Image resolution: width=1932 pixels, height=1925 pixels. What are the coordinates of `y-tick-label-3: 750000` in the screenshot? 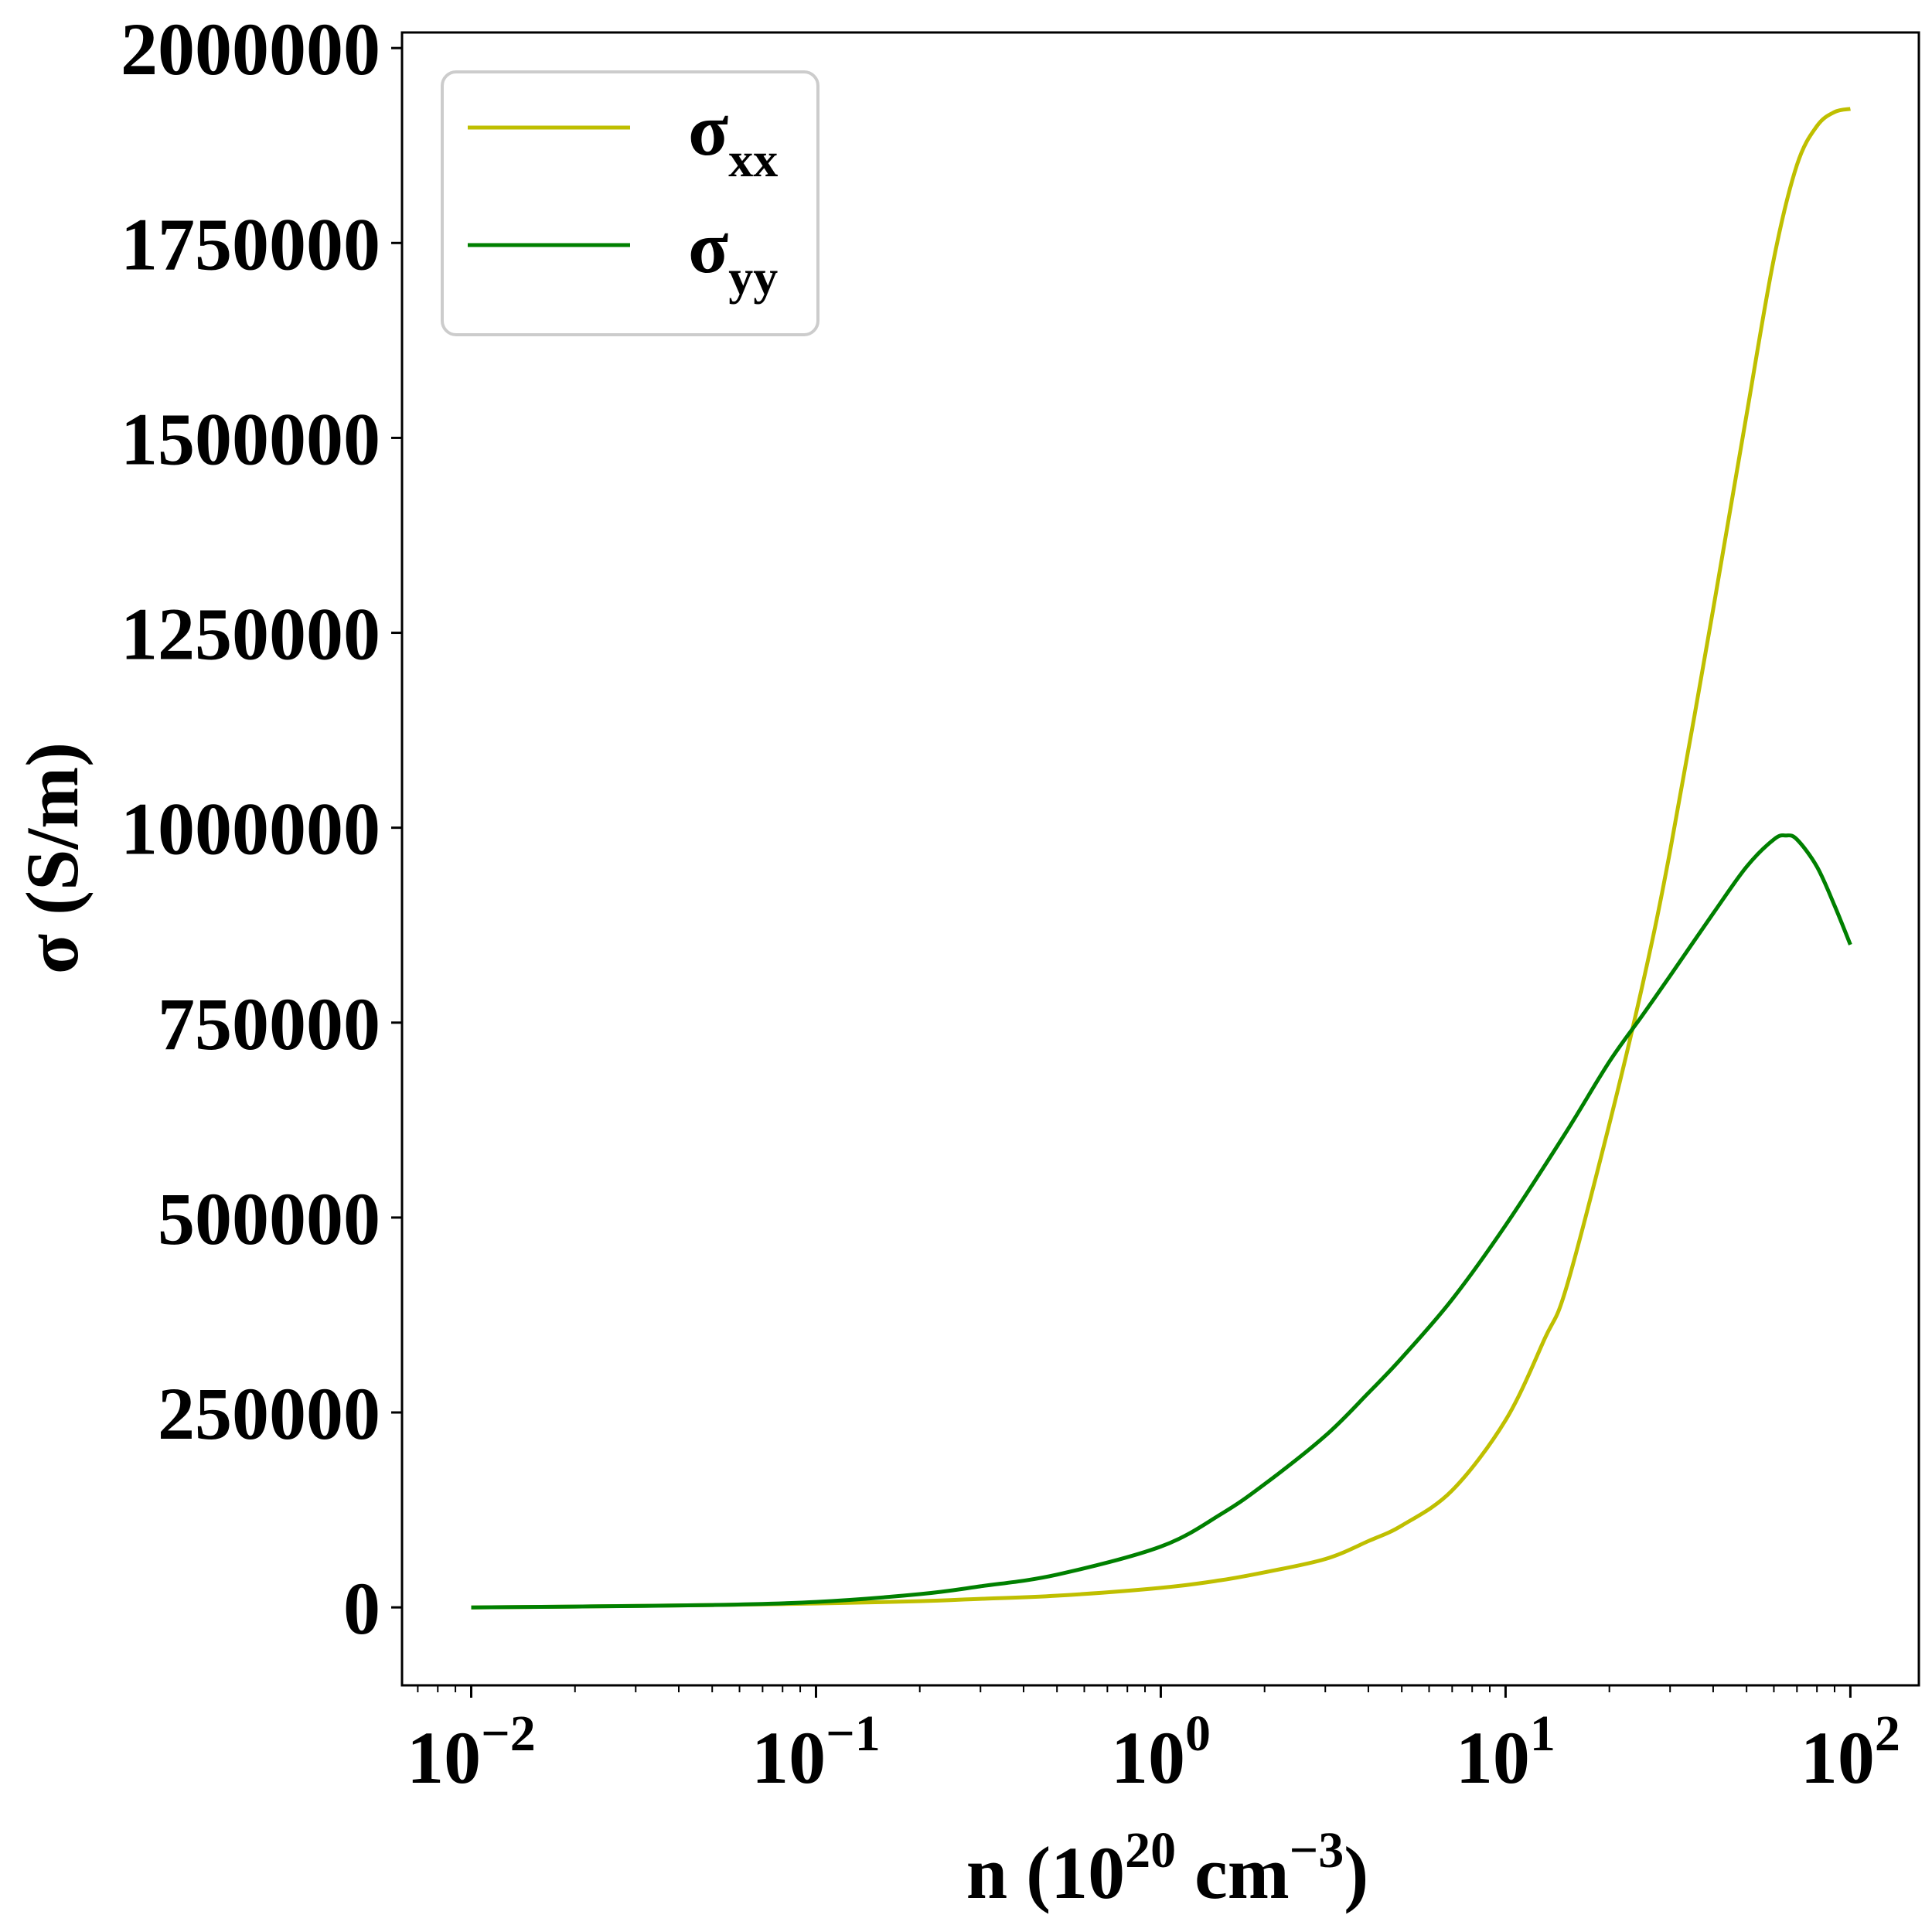 It's located at (269, 1024).